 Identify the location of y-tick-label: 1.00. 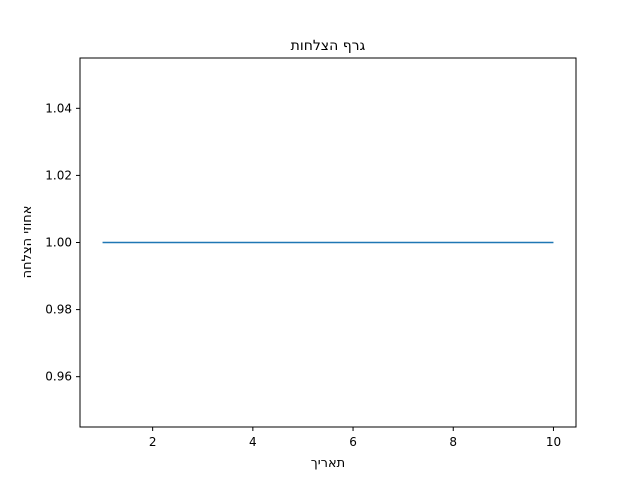
(58, 243).